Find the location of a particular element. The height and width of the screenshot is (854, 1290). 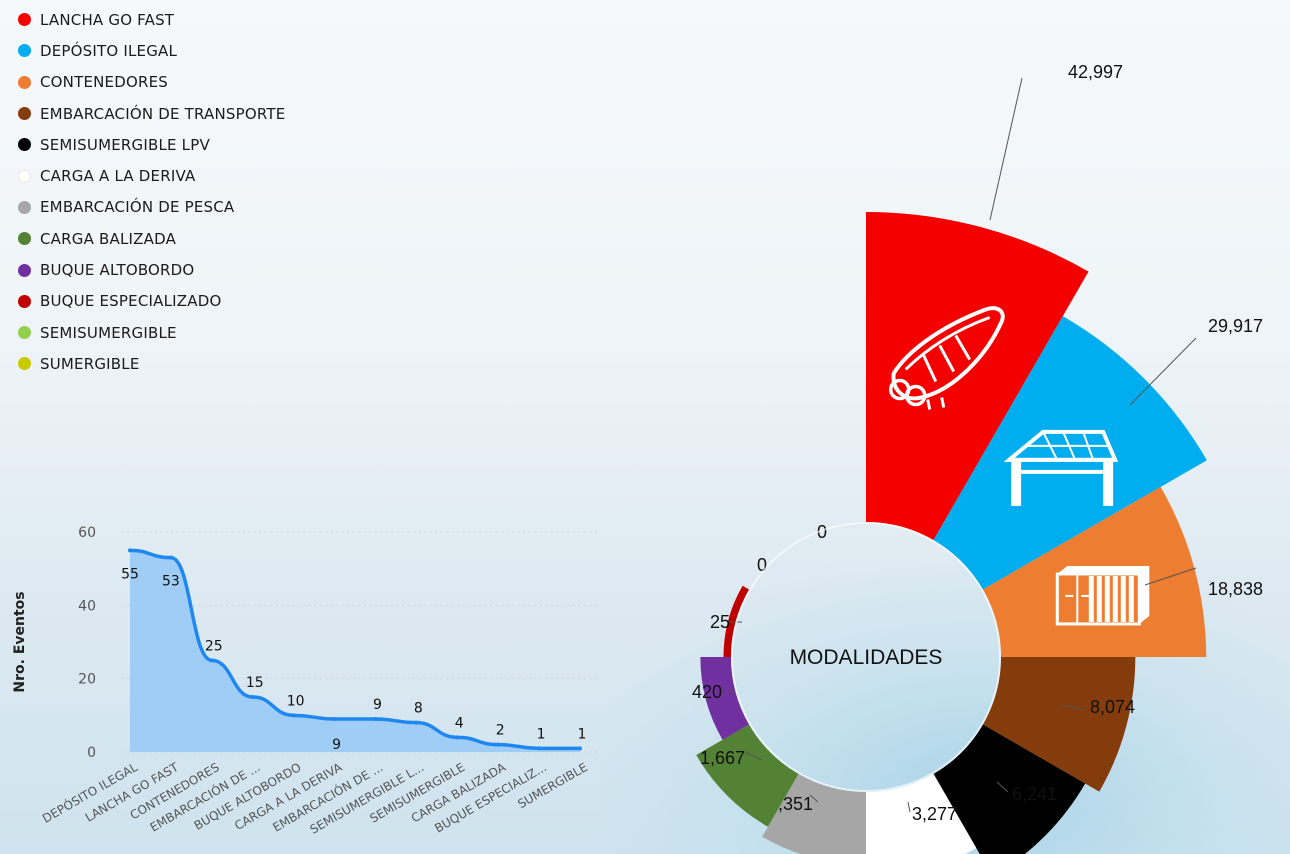

inner-ring is located at coordinates (866, 657).